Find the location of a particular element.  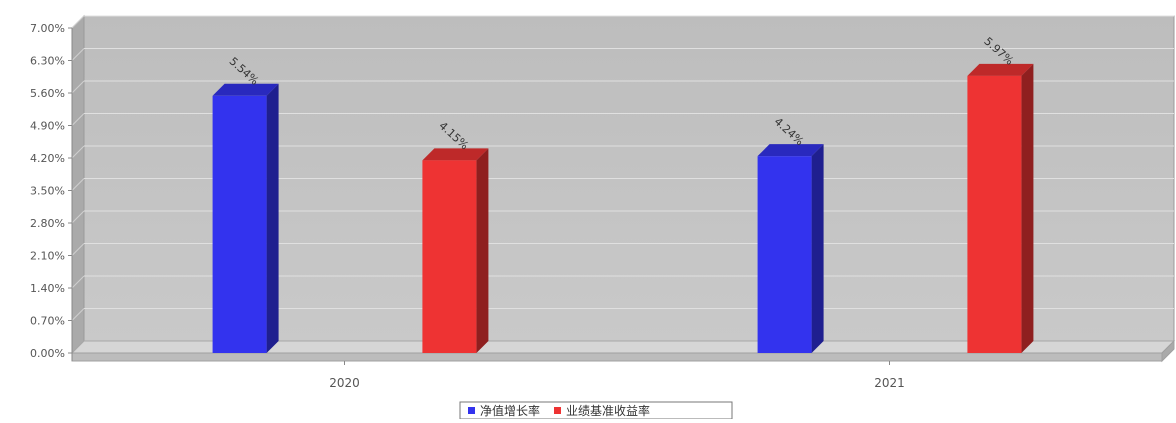

x-axis: 2020 2021 is located at coordinates (617, 375).